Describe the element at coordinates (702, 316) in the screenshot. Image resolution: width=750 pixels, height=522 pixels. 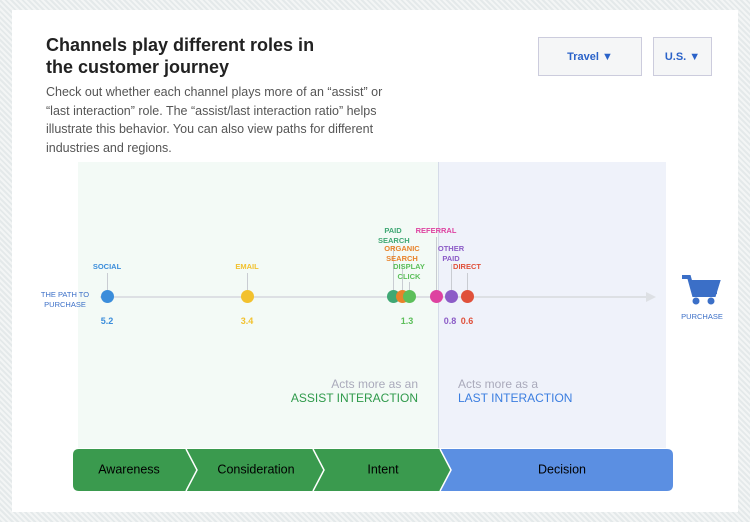
I see `end-label: PURCHASE` at that location.